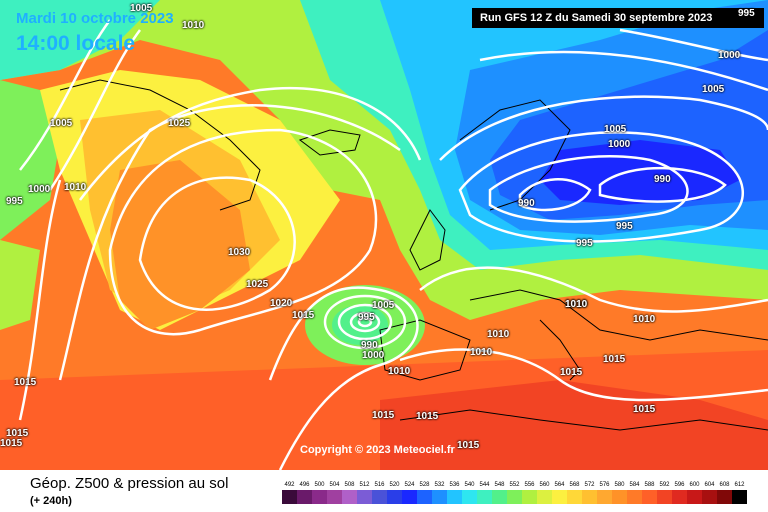 The width and height of the screenshot is (768, 512). I want to click on isobar-label-l1015-g: 1015, so click(614, 359).